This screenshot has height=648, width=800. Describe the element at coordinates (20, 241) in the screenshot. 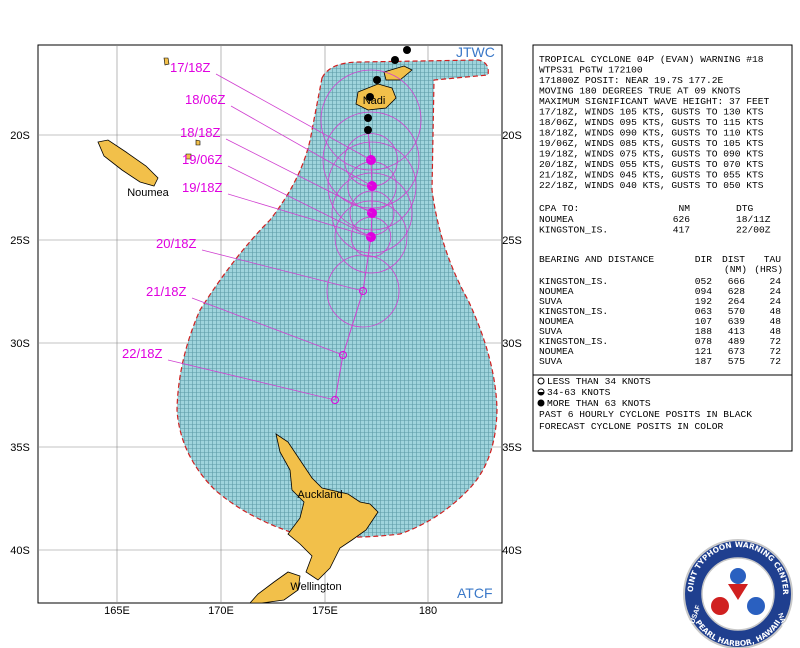

I see `lat-label: 25S` at that location.